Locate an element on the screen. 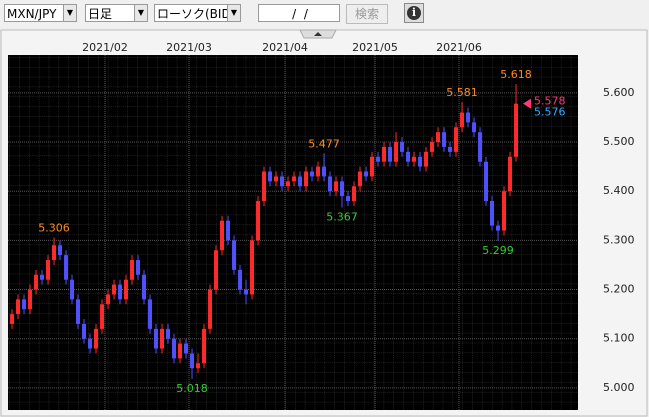 The height and width of the screenshot is (417, 649). search-button: 検索 is located at coordinates (367, 14).